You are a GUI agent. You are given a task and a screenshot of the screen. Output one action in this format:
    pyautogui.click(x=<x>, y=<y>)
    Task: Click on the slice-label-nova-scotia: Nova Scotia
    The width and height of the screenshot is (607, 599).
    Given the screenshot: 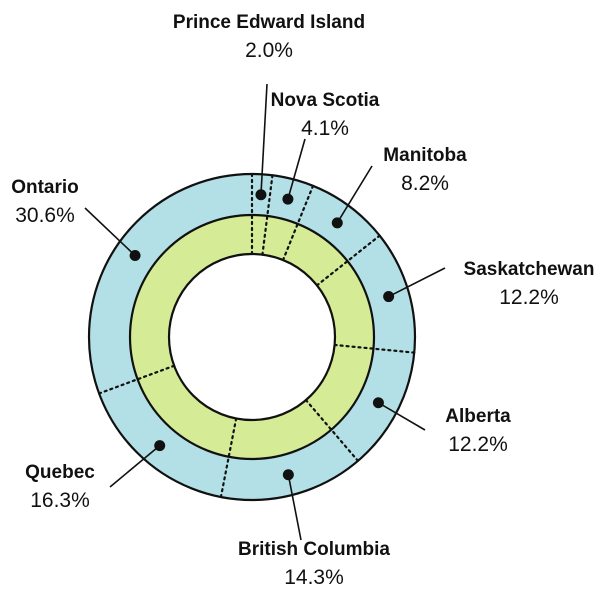 What is the action you would take?
    pyautogui.click(x=325, y=100)
    